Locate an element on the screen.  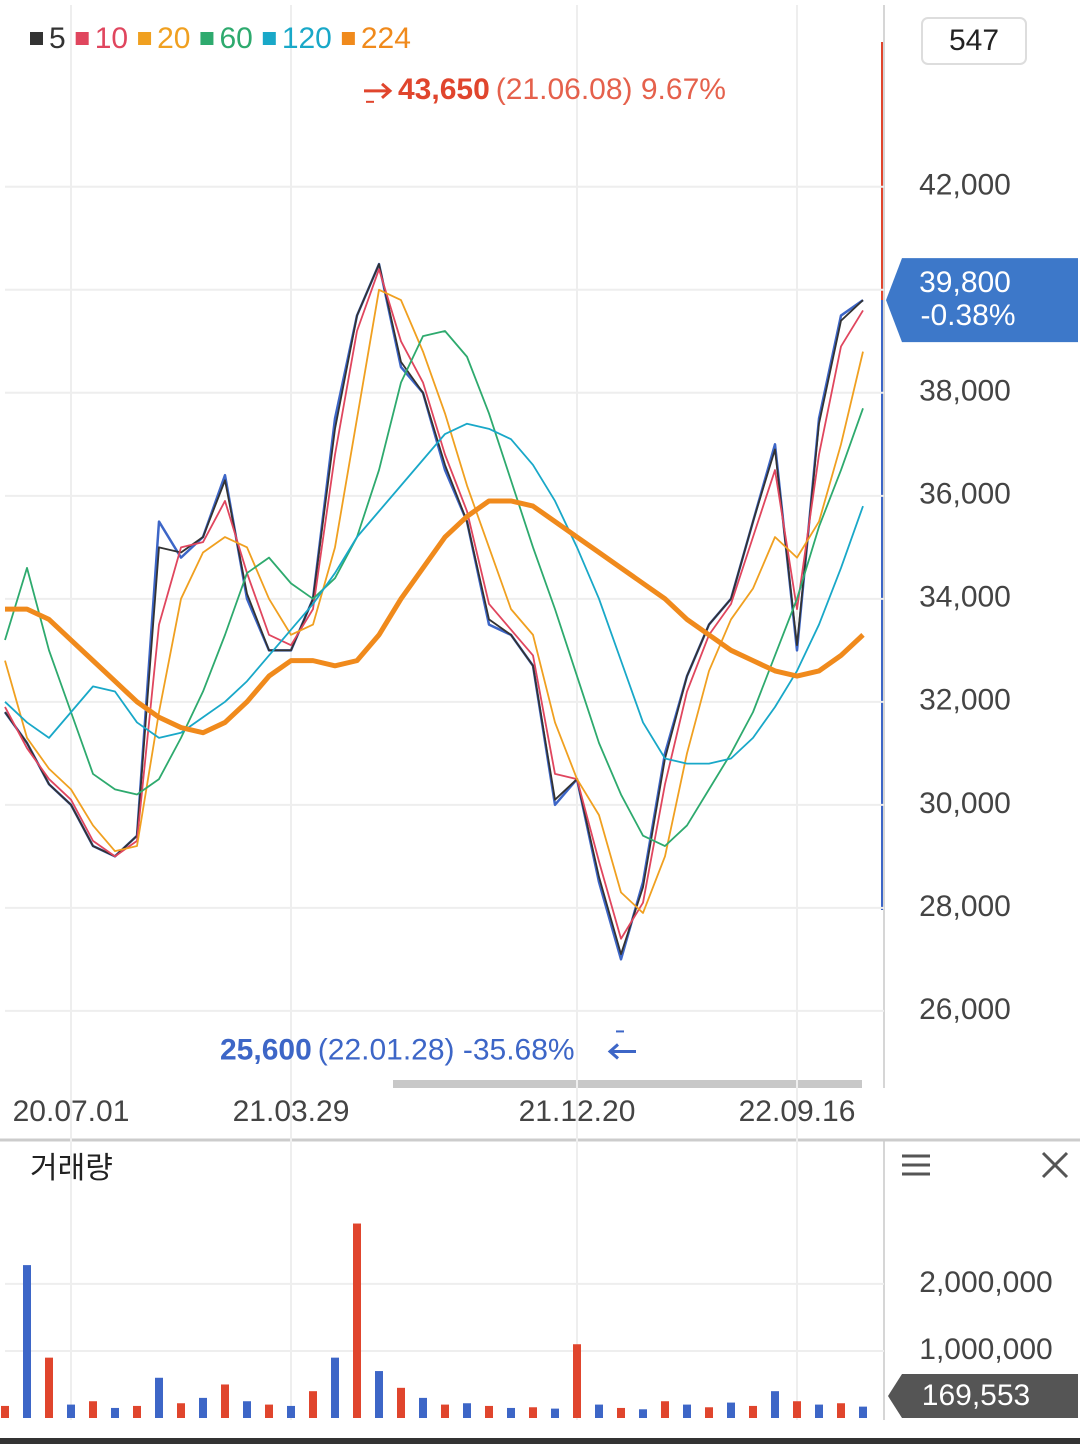
last-change: -0.38% is located at coordinates (967, 315).